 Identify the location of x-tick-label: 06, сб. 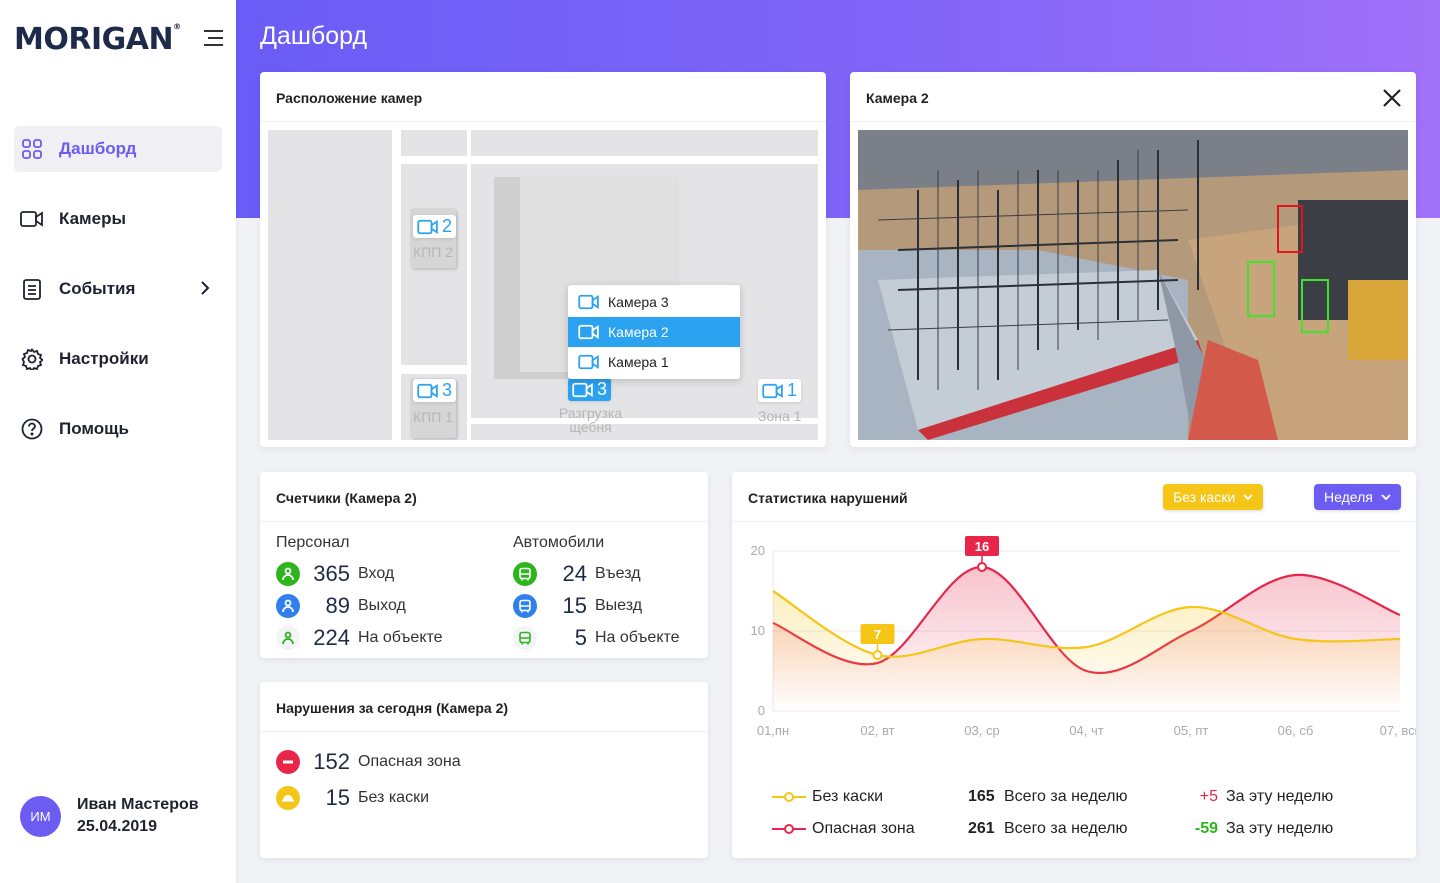
(1296, 730).